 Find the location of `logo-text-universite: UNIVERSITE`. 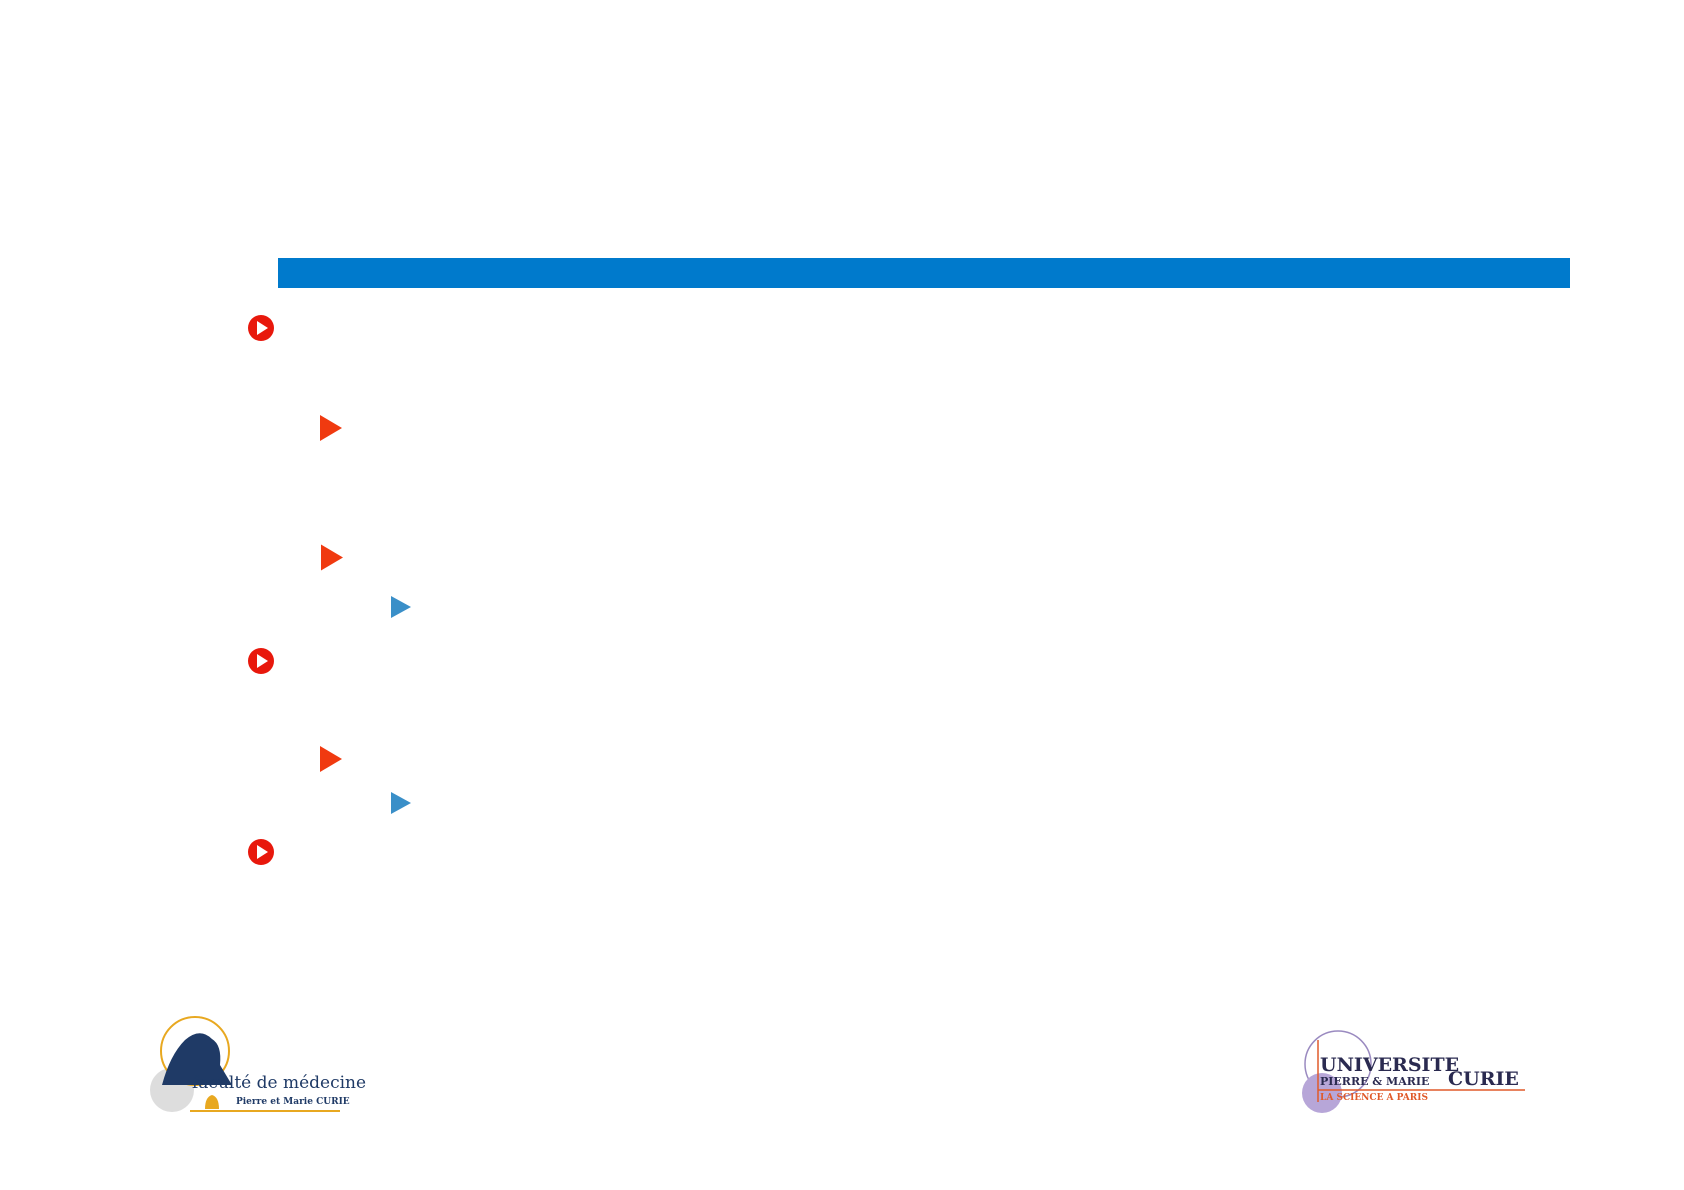

logo-text-universite: UNIVERSITE is located at coordinates (1390, 1065).